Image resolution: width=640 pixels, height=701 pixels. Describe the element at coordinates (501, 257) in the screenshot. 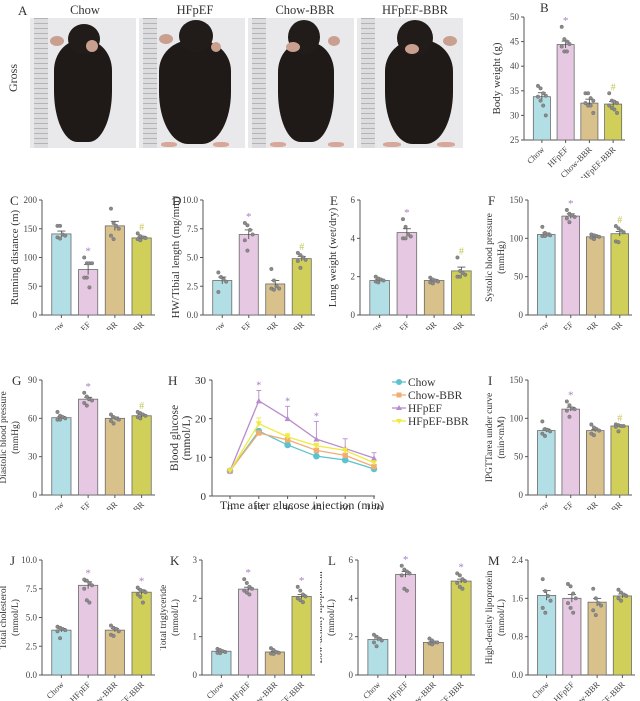

I see `y-axis-label: (mmHg)` at that location.